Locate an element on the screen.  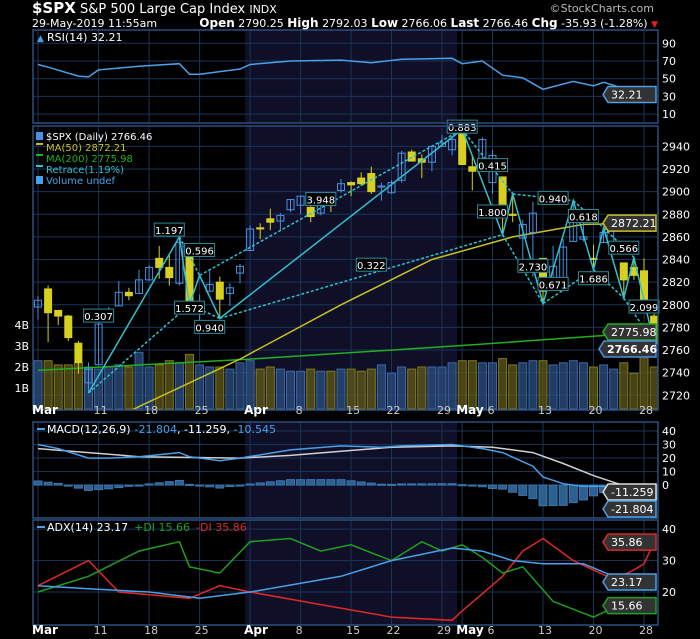
open-label: Open is located at coordinates (217, 23).